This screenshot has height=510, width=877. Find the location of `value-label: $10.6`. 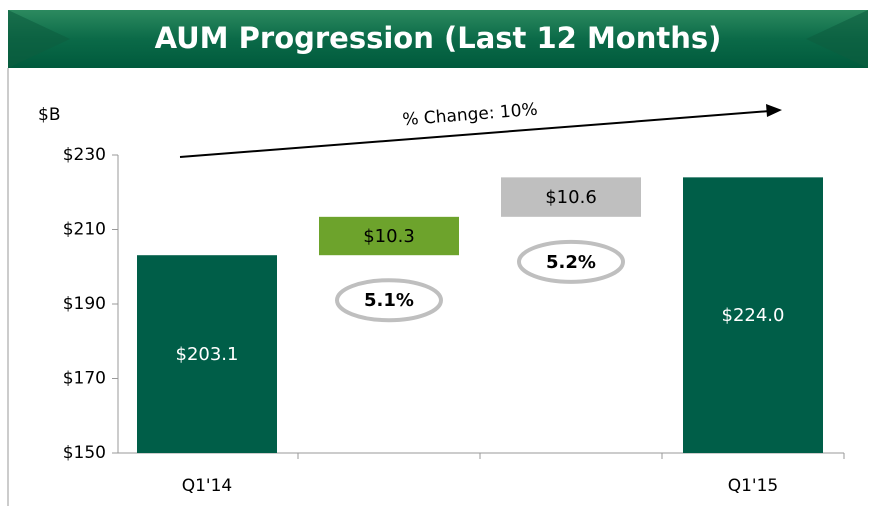

value-label: $10.6 is located at coordinates (571, 197).